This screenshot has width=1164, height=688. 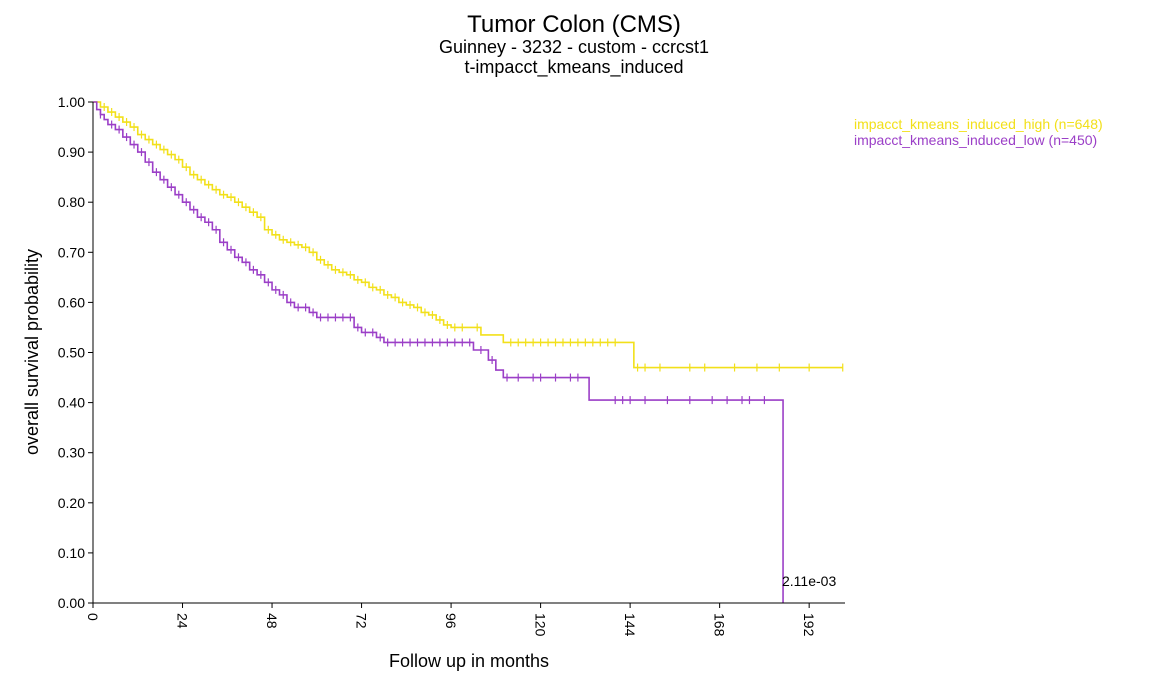 What do you see at coordinates (93, 617) in the screenshot?
I see `x-tick-label: 0` at bounding box center [93, 617].